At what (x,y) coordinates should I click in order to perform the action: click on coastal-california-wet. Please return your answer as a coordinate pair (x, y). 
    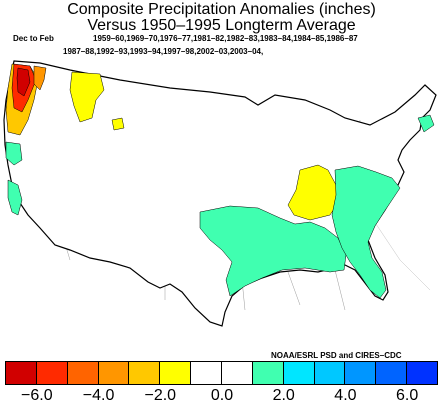
    Looking at the image, I should click on (15, 197).